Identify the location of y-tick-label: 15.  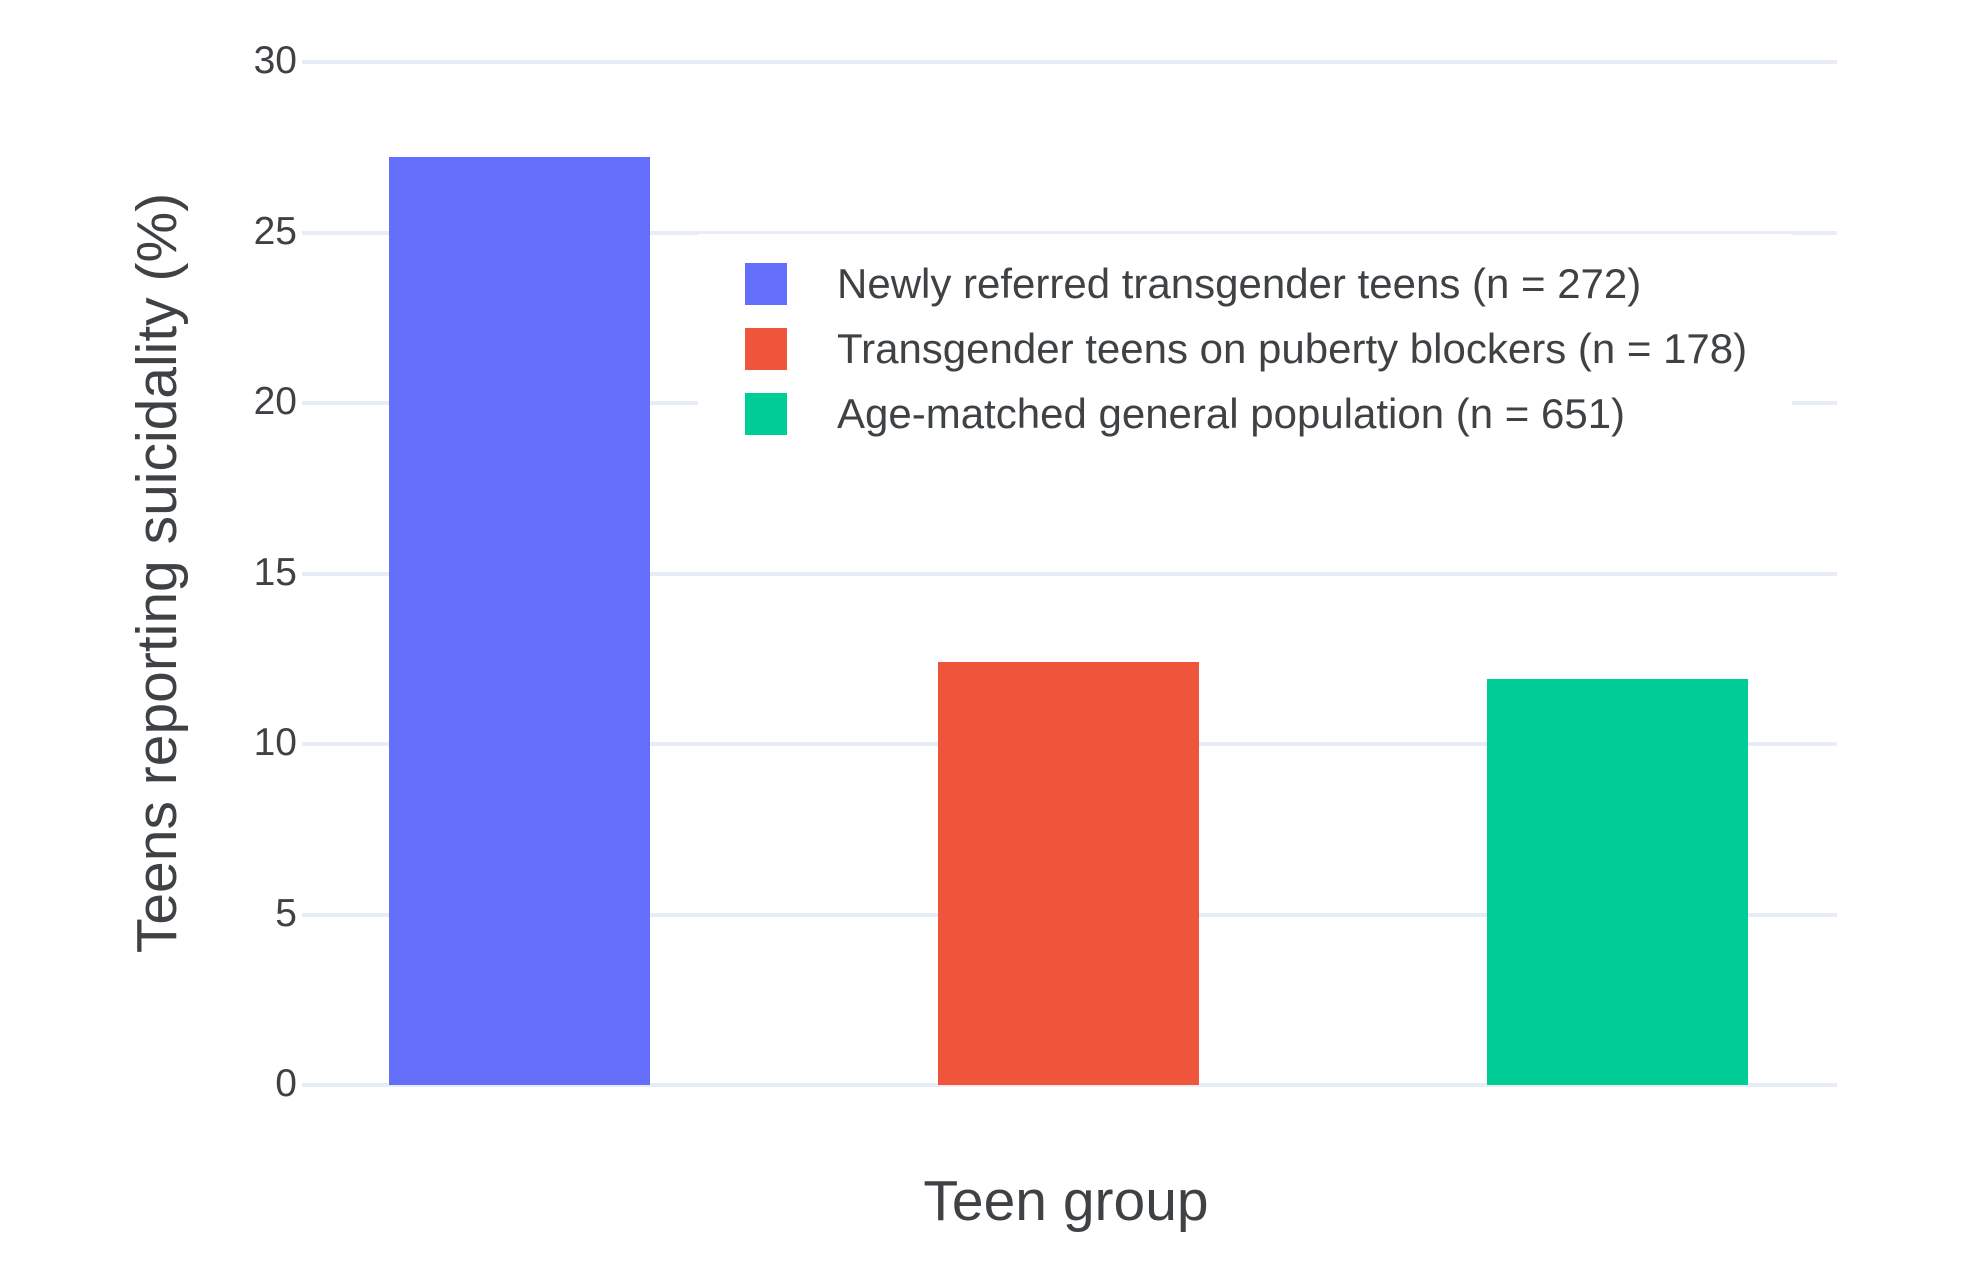
(275, 572).